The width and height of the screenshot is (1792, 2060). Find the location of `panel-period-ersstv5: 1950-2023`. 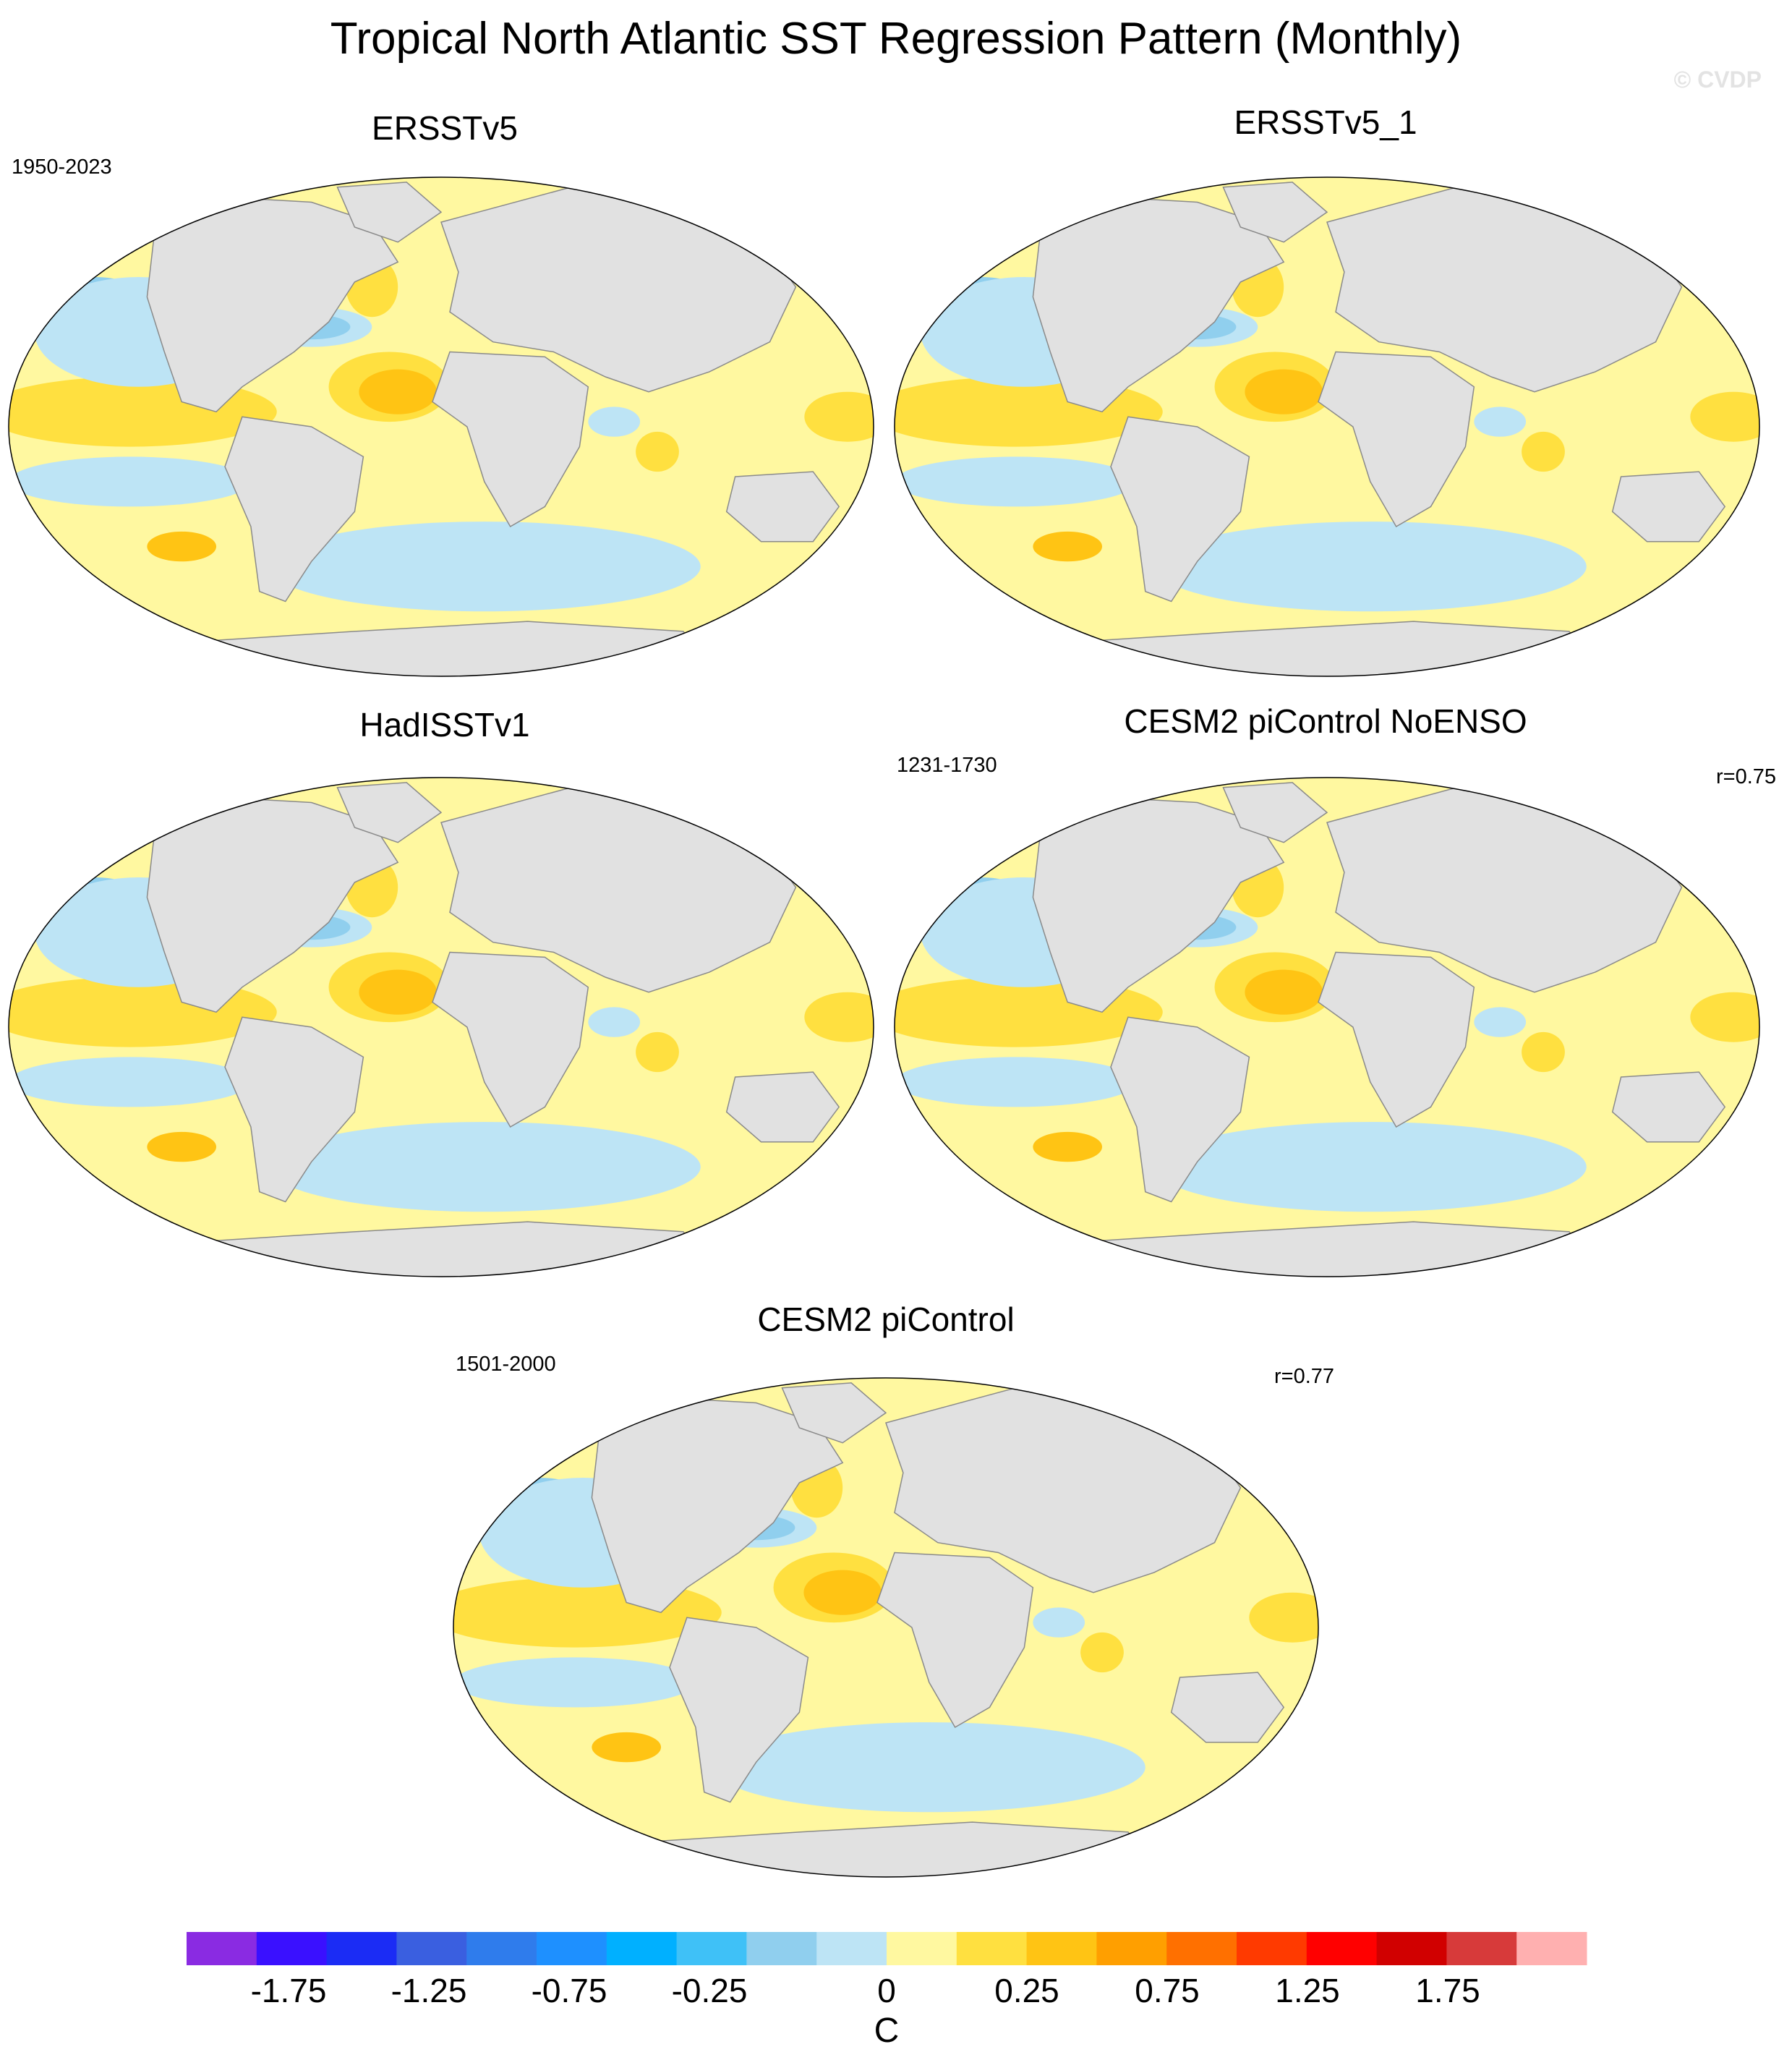

panel-period-ersstv5: 1950-2023 is located at coordinates (62, 167).